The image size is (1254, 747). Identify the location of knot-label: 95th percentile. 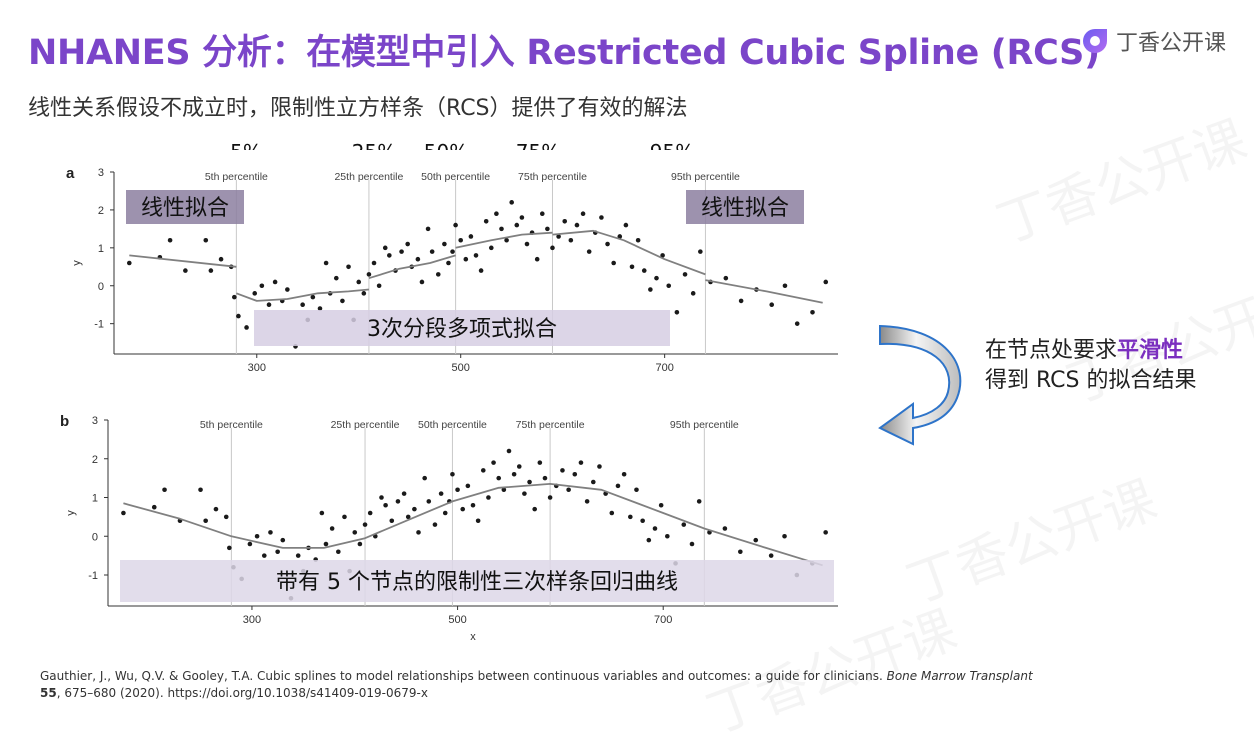
(704, 425).